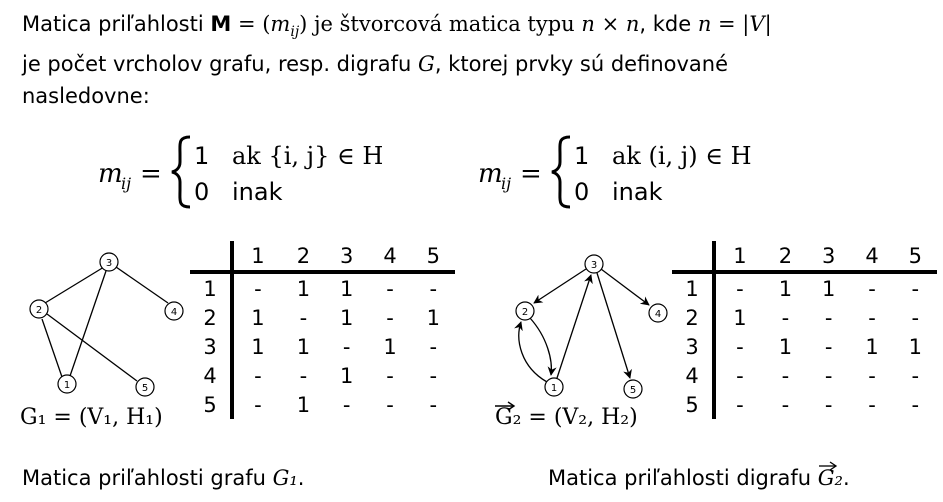  I want to click on math-op: ×, so click(610, 24).